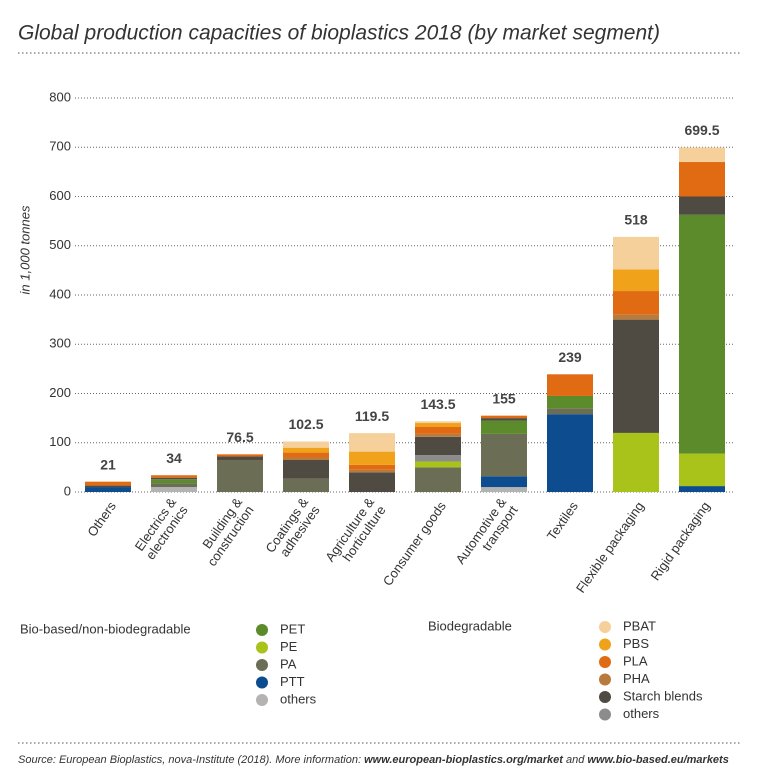 The image size is (768, 778). What do you see at coordinates (108, 464) in the screenshot?
I see `total-label: 21` at bounding box center [108, 464].